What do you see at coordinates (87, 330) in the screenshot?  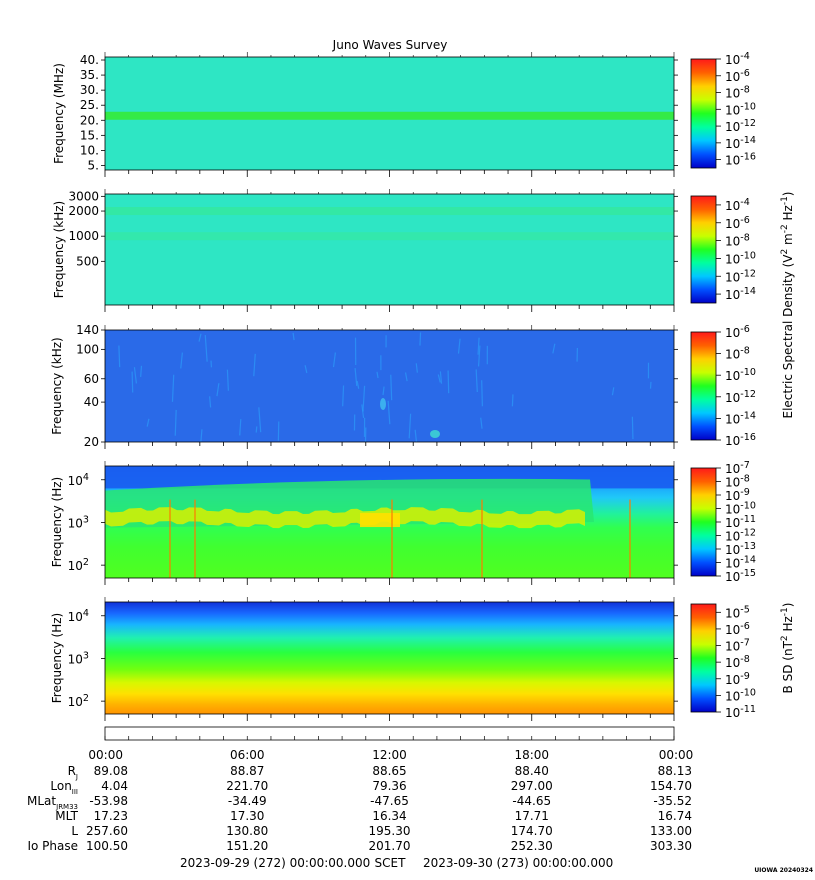 I see `y-tick-label: 140` at bounding box center [87, 330].